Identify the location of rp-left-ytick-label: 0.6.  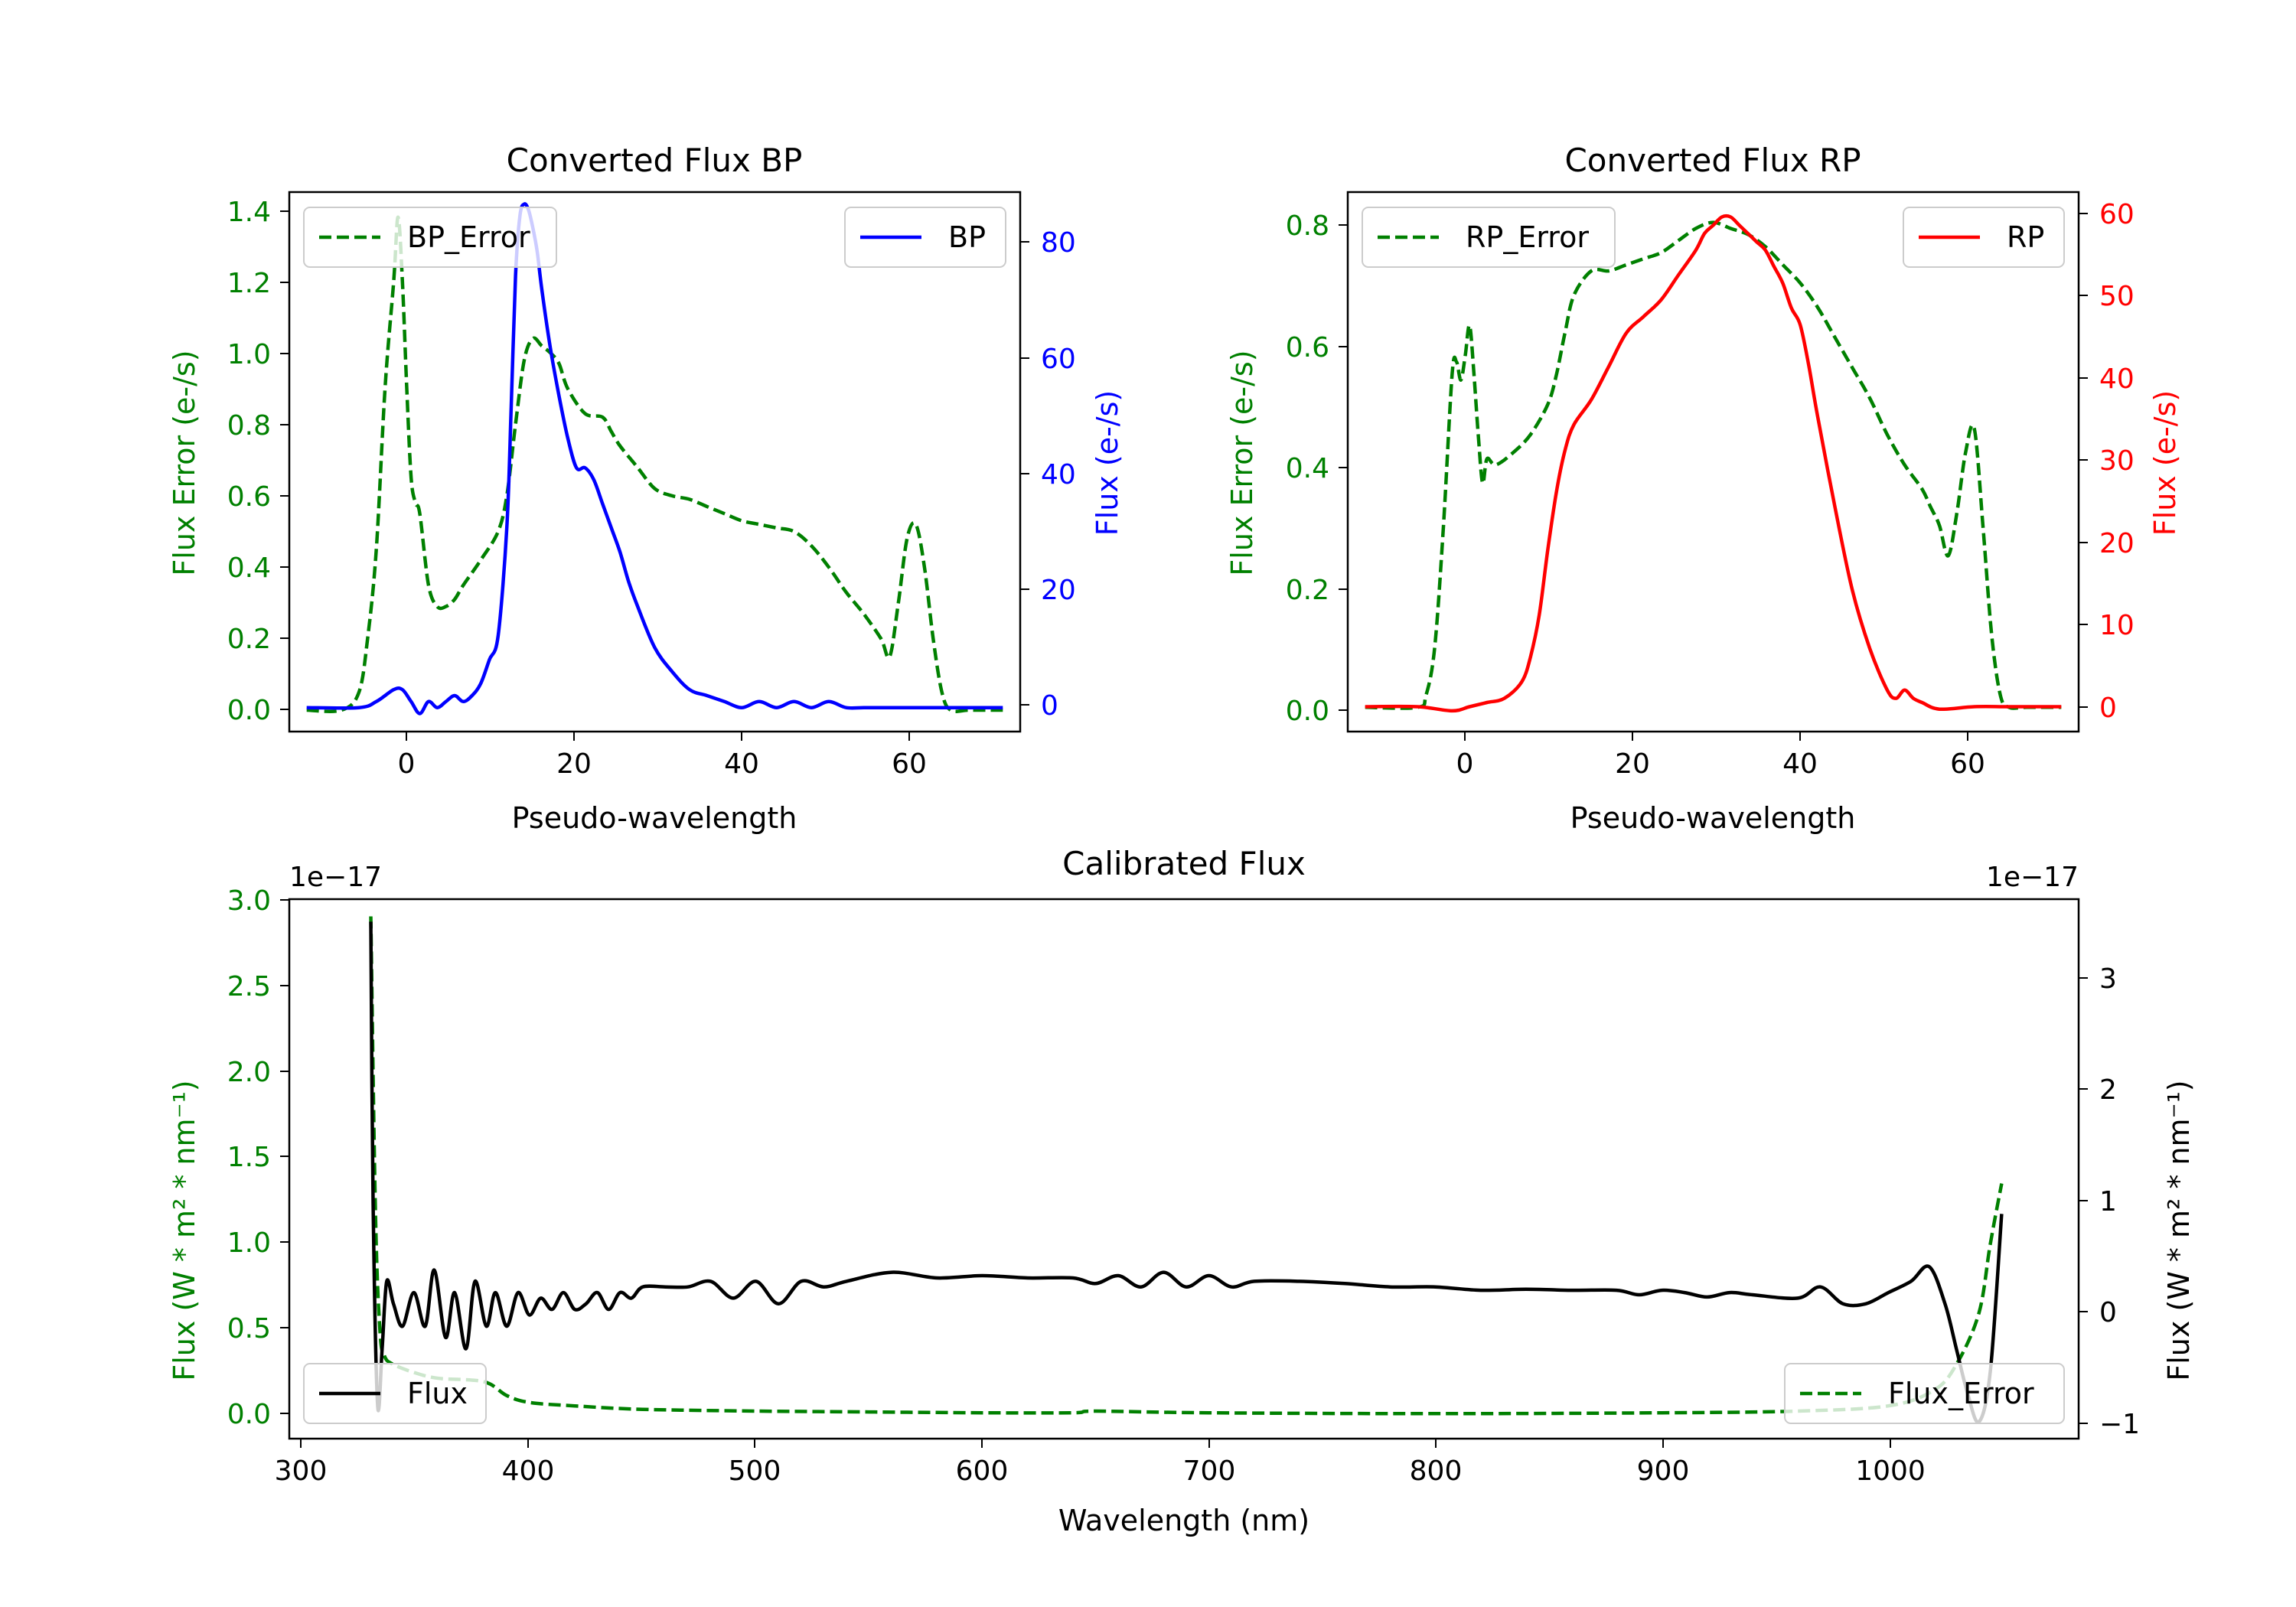
(1307, 347).